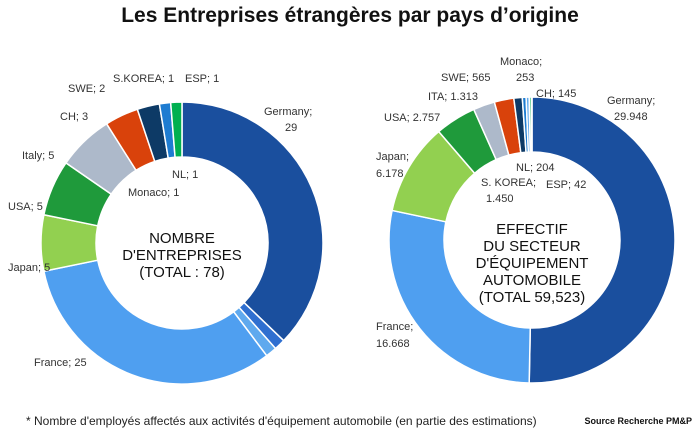 This screenshot has width=700, height=435. Describe the element at coordinates (525, 78) in the screenshot. I see `label-monaco-value: 253` at that location.